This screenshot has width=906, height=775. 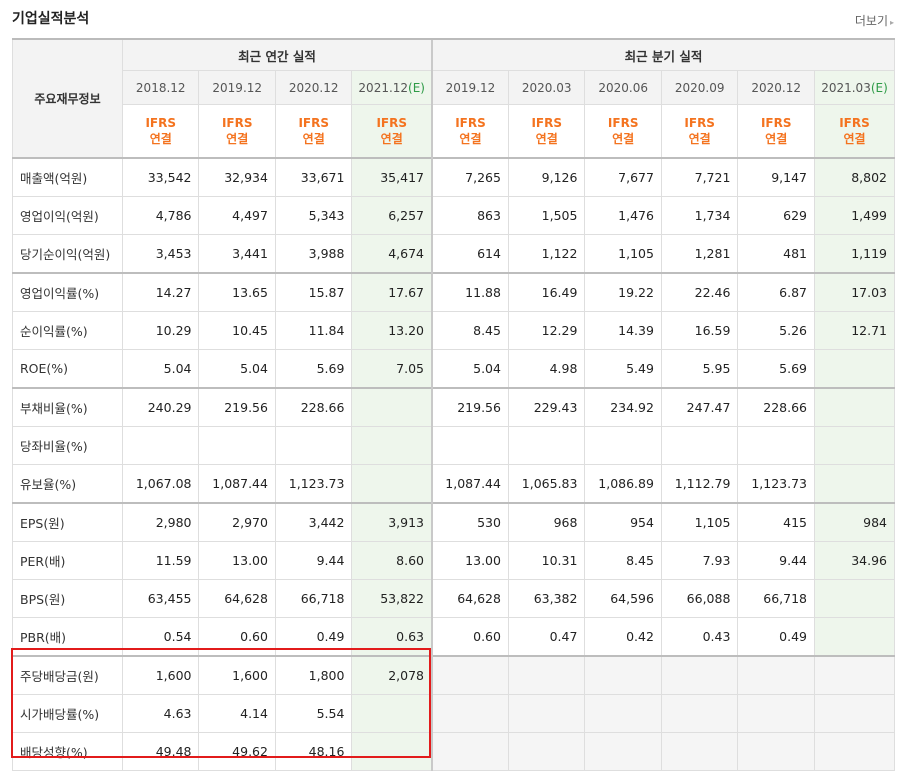 I want to click on more-link: 더보기 ▸, so click(x=874, y=20).